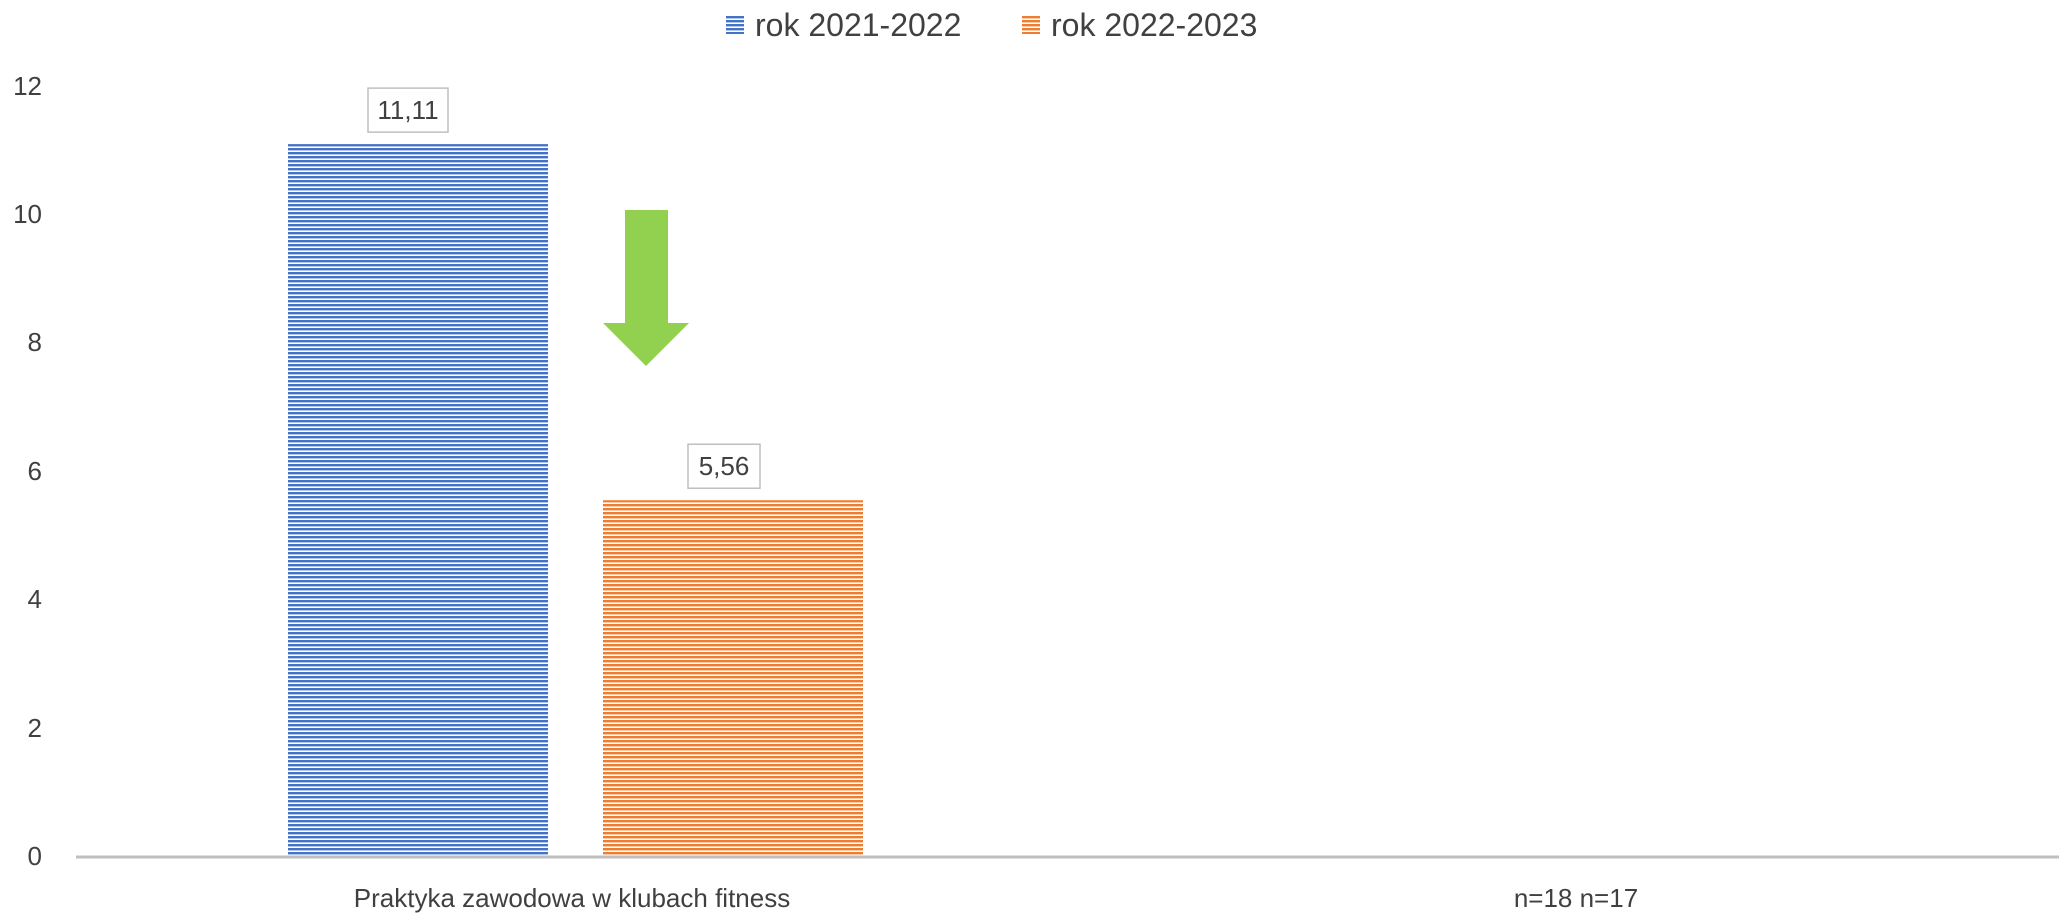  I want to click on legend-label-series-2: rok 2022-2023, so click(1154, 25).